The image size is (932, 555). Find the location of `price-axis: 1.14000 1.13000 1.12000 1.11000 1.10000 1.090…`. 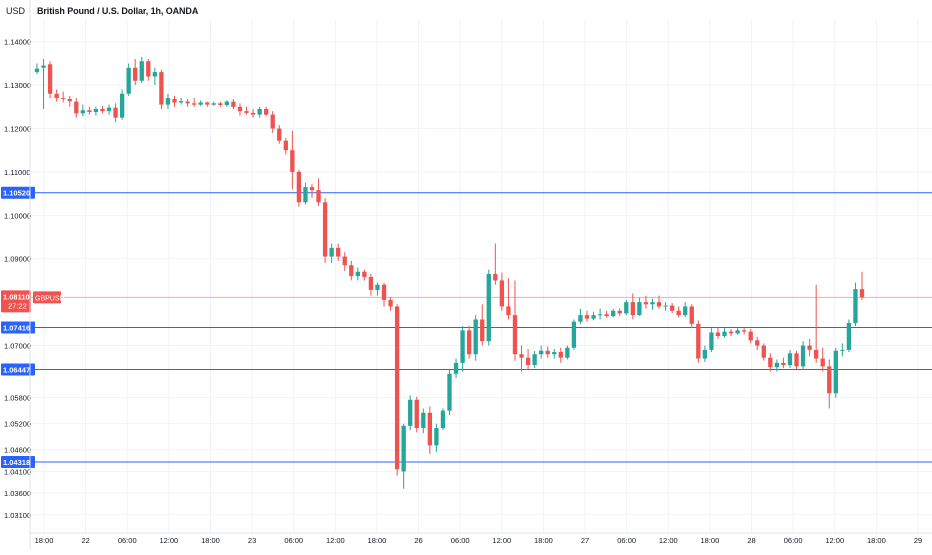

price-axis: 1.14000 1.13000 1.12000 1.11000 1.10000 1.090… is located at coordinates (17, 275).